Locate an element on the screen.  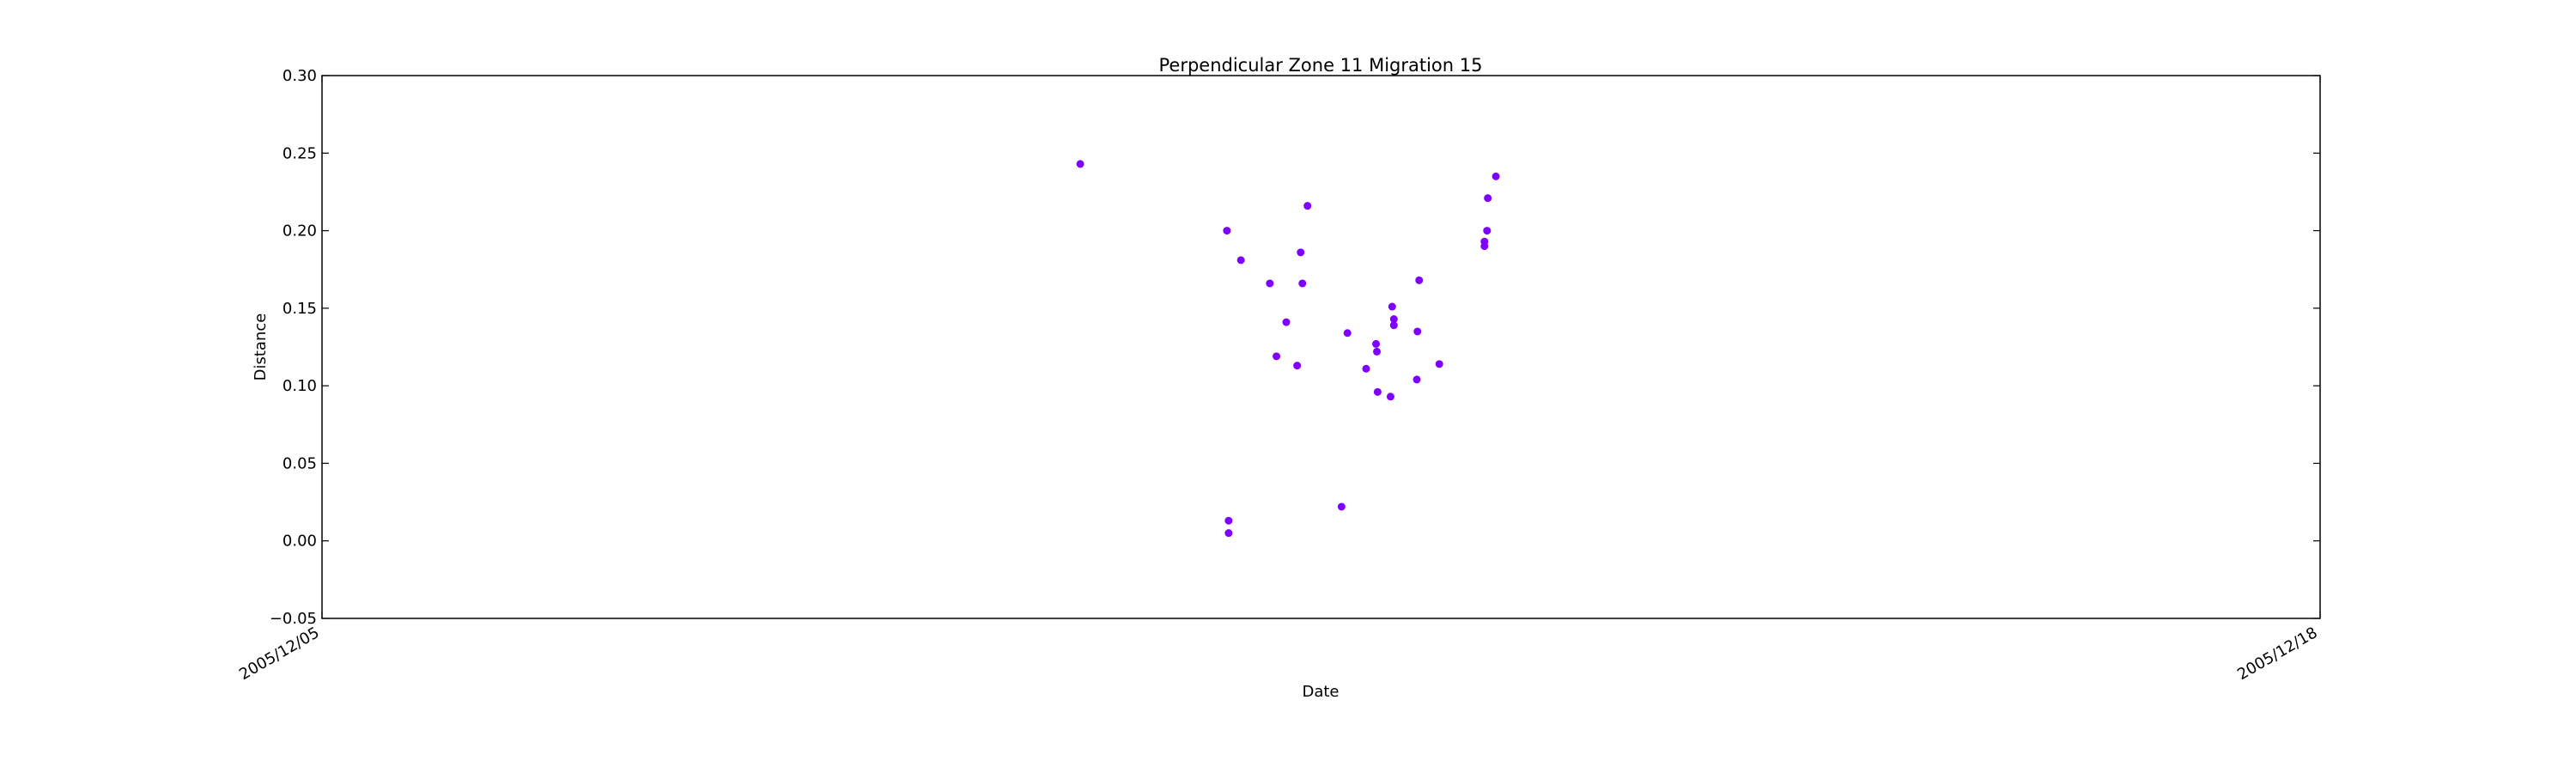
y-axis-label: Distance is located at coordinates (261, 347).